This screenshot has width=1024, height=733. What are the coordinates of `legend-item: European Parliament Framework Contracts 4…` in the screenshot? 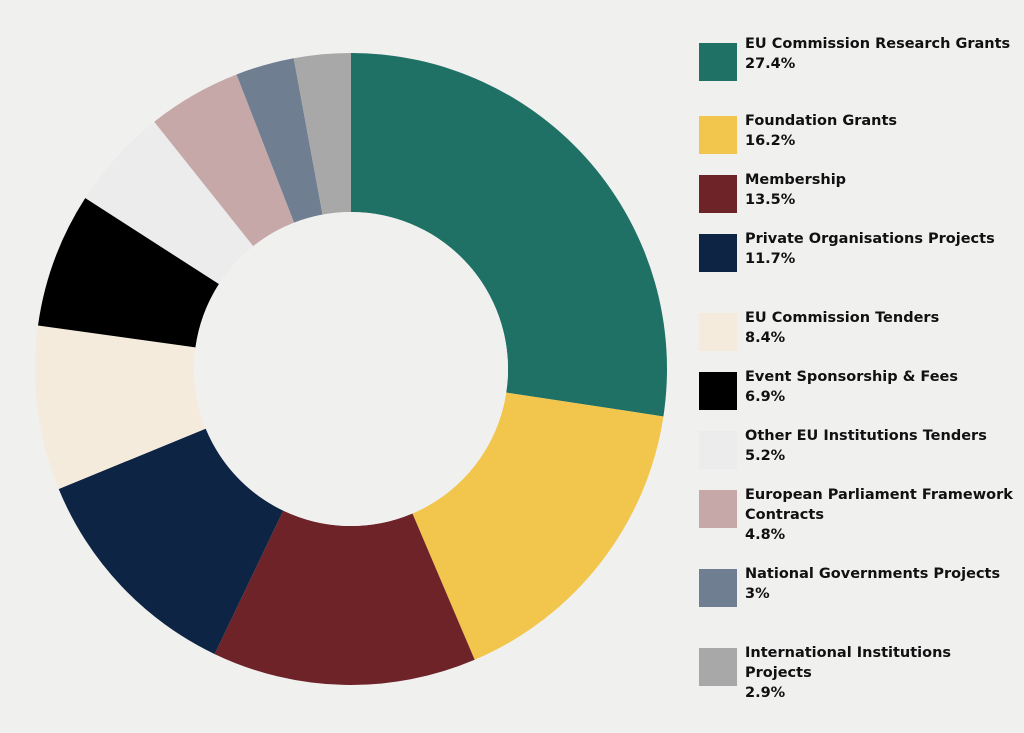 It's located at (858, 520).